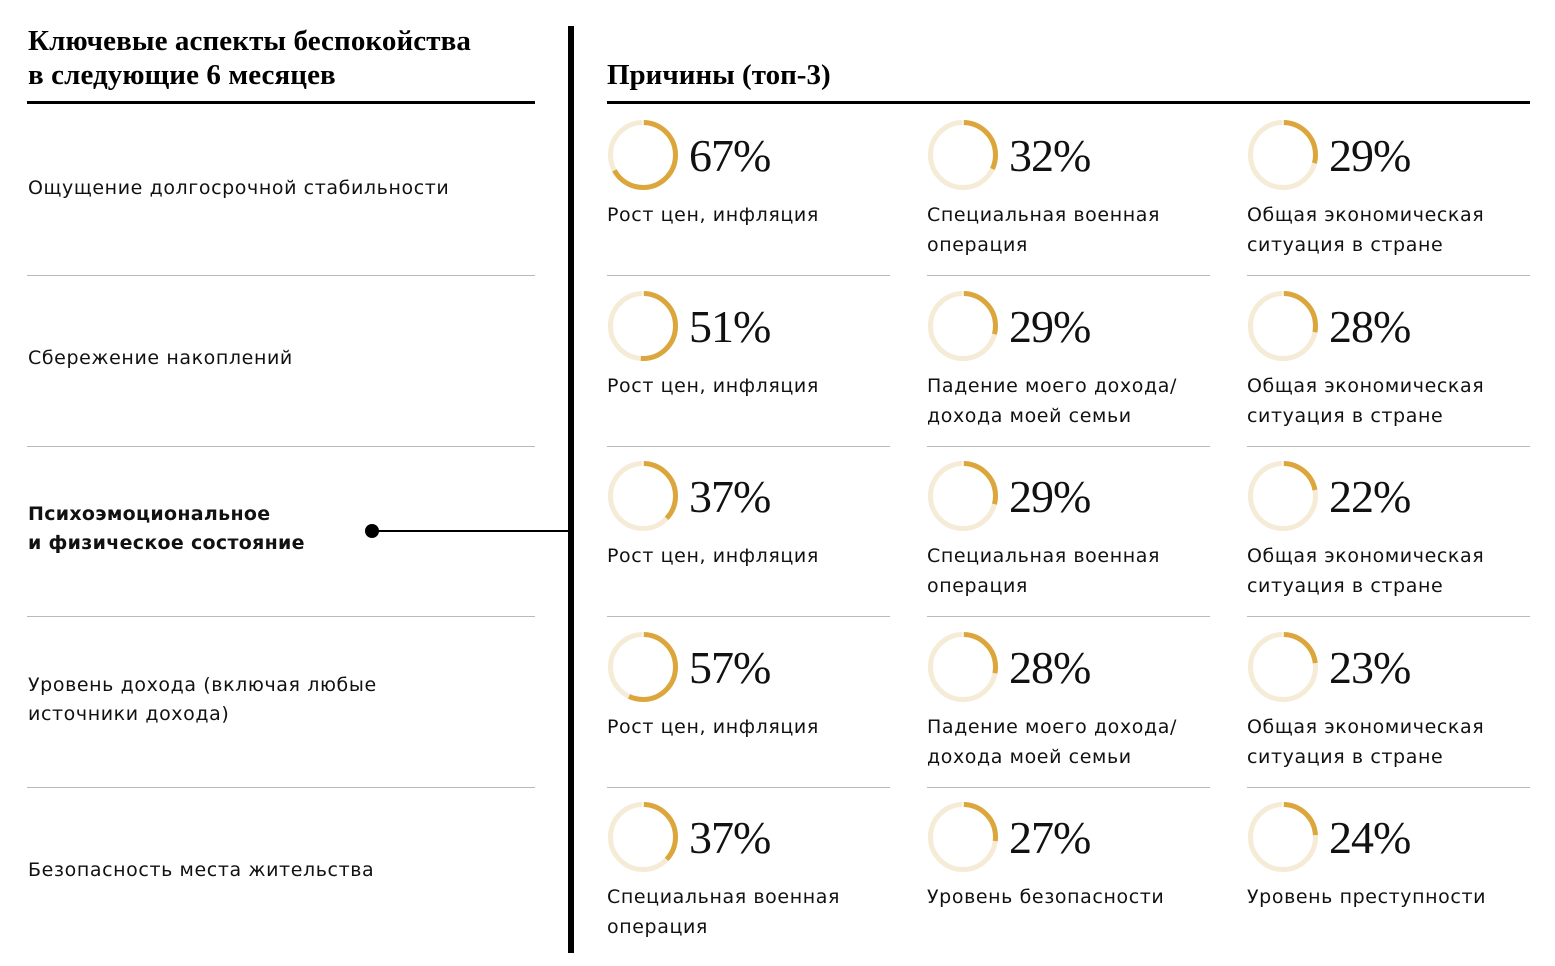 This screenshot has width=1555, height=966. Describe the element at coordinates (1068, 532) in the screenshot. I see `reason-cell: 29% Специальная военная операция` at that location.